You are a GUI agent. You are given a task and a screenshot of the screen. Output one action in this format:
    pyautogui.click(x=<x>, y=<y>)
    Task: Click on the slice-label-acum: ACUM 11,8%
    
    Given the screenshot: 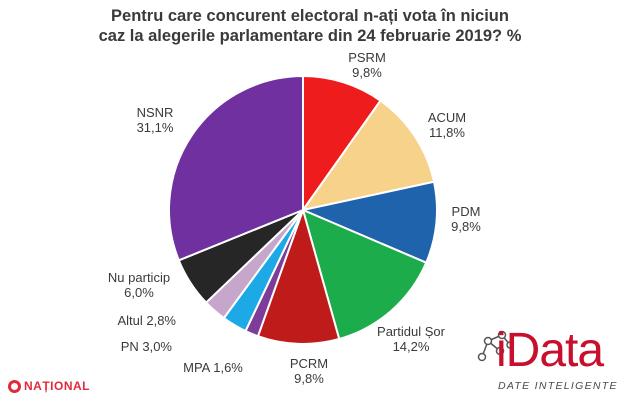 What is the action you would take?
    pyautogui.click(x=447, y=125)
    